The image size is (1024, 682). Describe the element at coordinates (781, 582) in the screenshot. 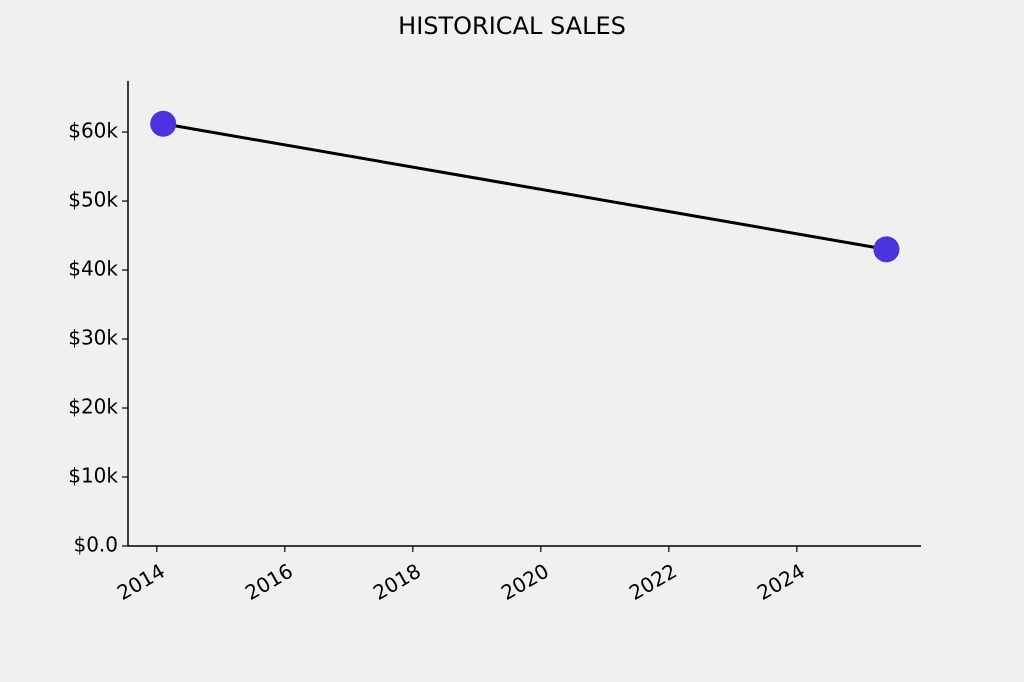

I see `x-tick-label: 2024` at that location.